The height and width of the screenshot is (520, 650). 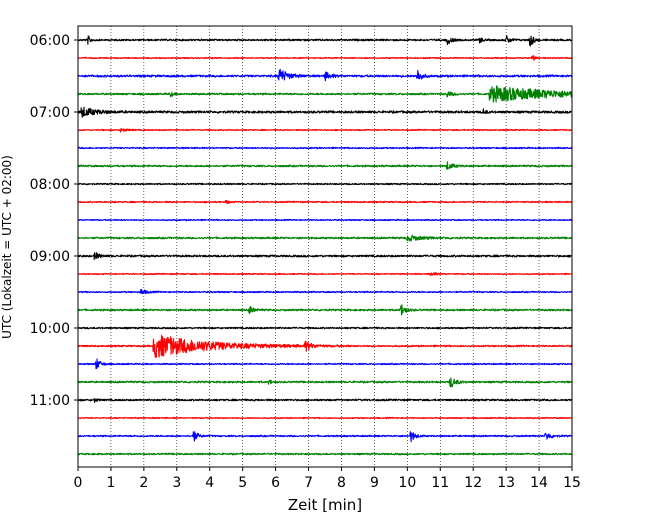 What do you see at coordinates (440, 483) in the screenshot?
I see `x-tick-label: 11` at bounding box center [440, 483].